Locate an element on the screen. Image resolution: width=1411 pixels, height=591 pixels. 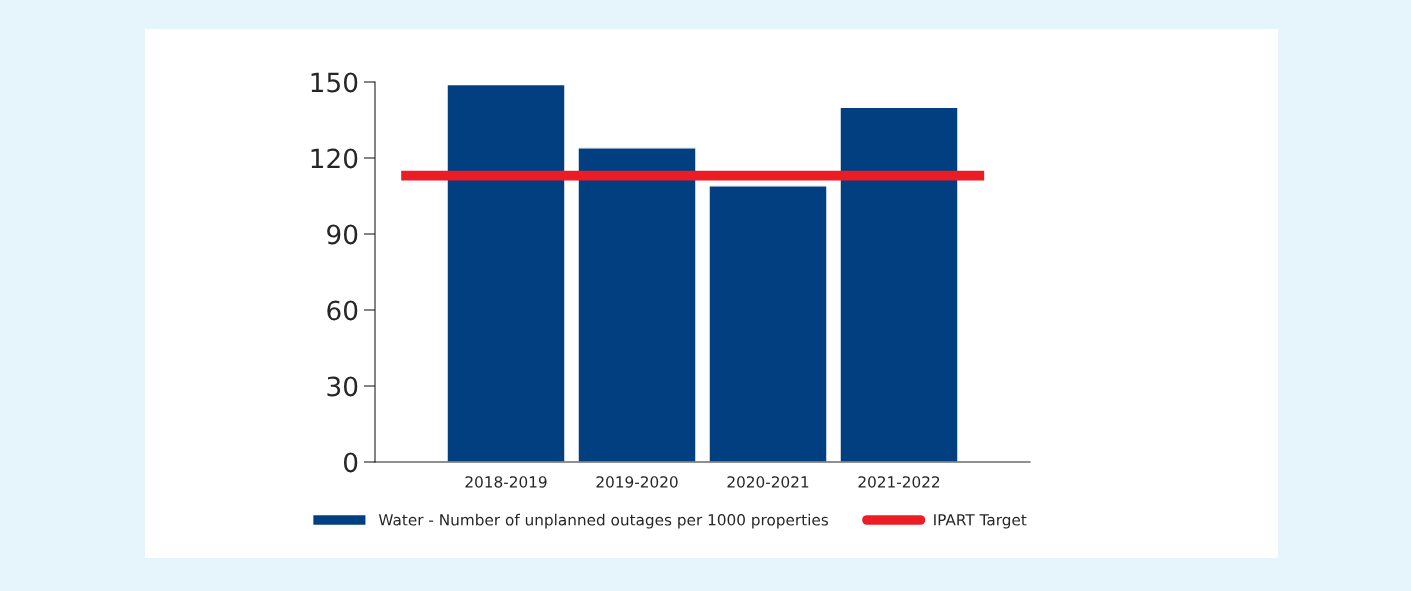
x-tick-label: 2019-2020 is located at coordinates (637, 482).